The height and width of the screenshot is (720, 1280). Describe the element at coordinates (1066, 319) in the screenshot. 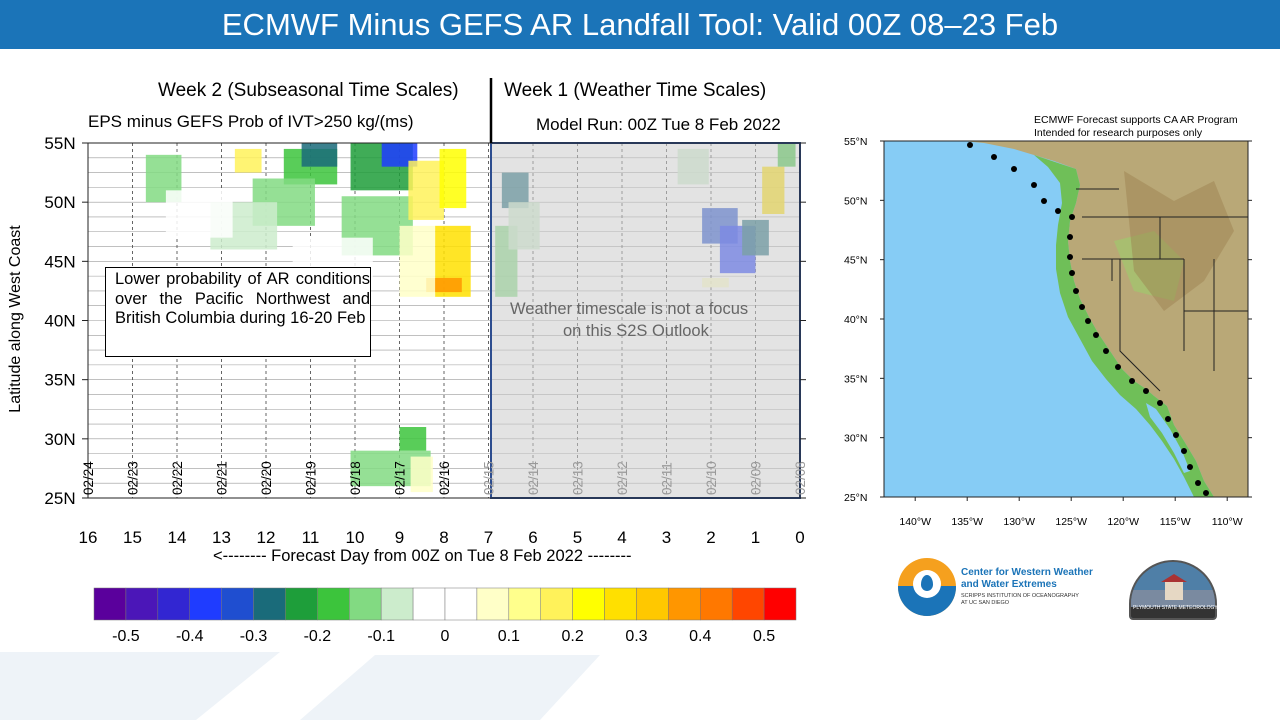

I see `western-us-map` at that location.